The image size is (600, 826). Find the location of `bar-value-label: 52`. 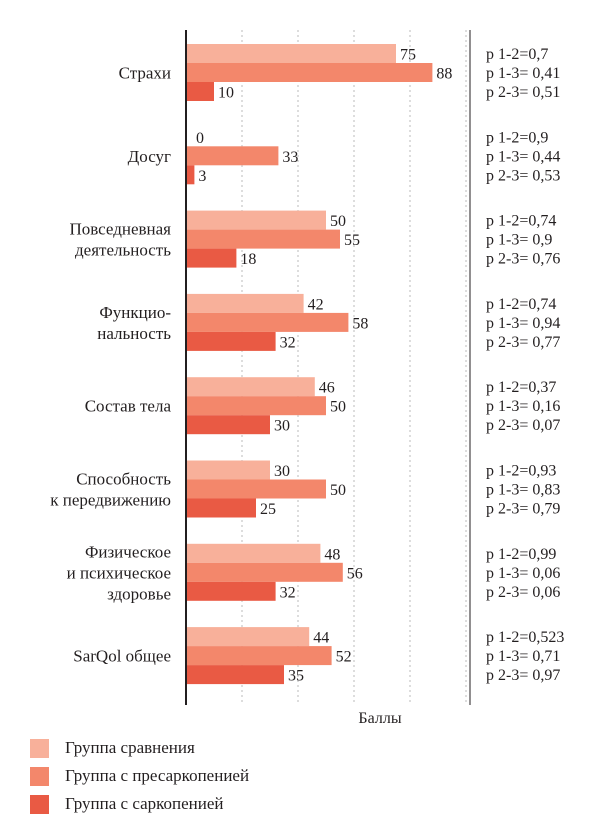

bar-value-label: 52 is located at coordinates (344, 657).